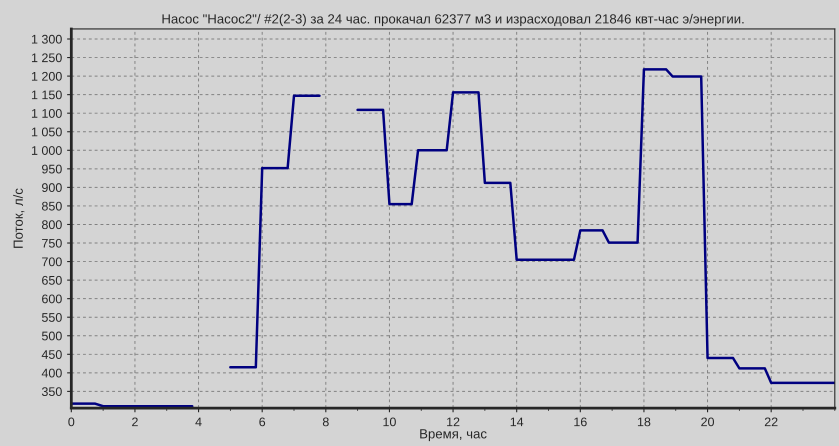  Describe the element at coordinates (52, 354) in the screenshot. I see `y-tick-label: 450` at that location.